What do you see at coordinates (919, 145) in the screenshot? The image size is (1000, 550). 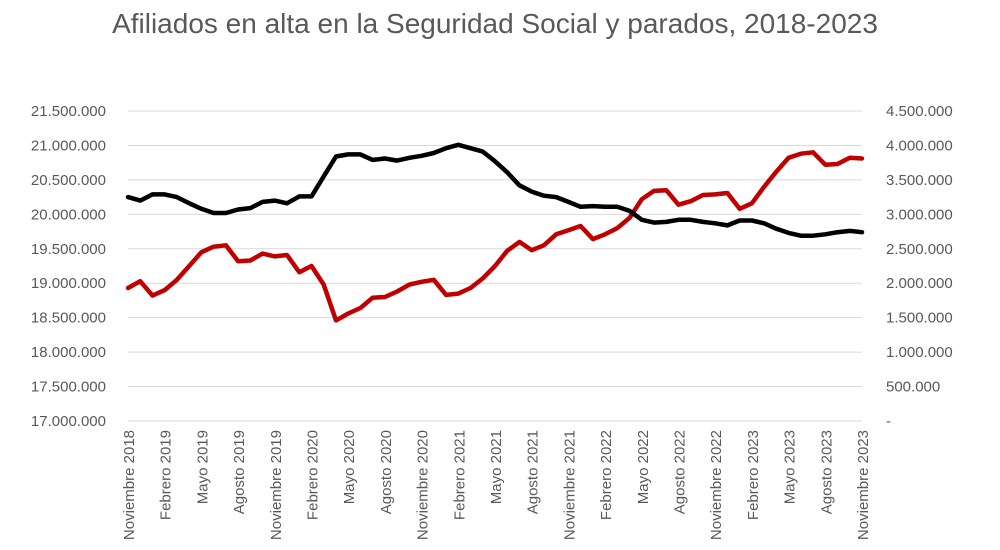 I see `right-axis-tick-label: 4.000.000` at bounding box center [919, 145].